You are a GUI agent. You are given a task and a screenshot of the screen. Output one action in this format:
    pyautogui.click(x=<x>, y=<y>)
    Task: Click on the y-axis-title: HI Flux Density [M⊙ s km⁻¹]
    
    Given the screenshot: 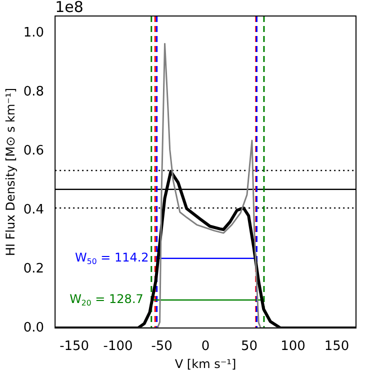 What is the action you would take?
    pyautogui.click(x=10, y=172)
    